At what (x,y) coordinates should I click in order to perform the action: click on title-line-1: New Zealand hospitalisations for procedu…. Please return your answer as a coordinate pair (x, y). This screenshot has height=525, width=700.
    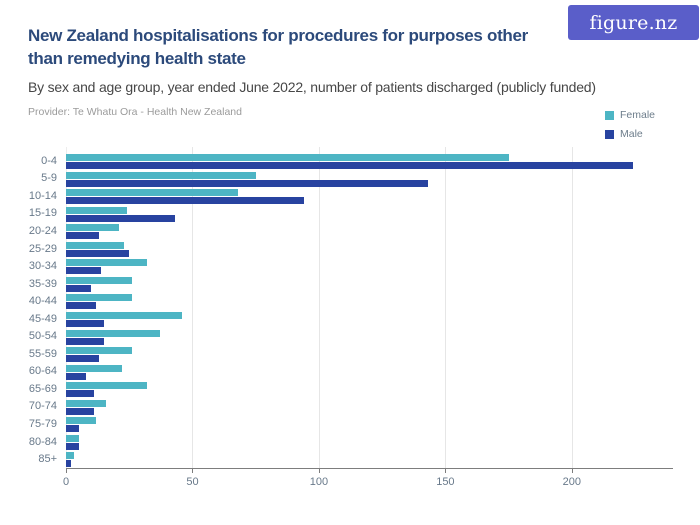
    Looking at the image, I should click on (278, 35).